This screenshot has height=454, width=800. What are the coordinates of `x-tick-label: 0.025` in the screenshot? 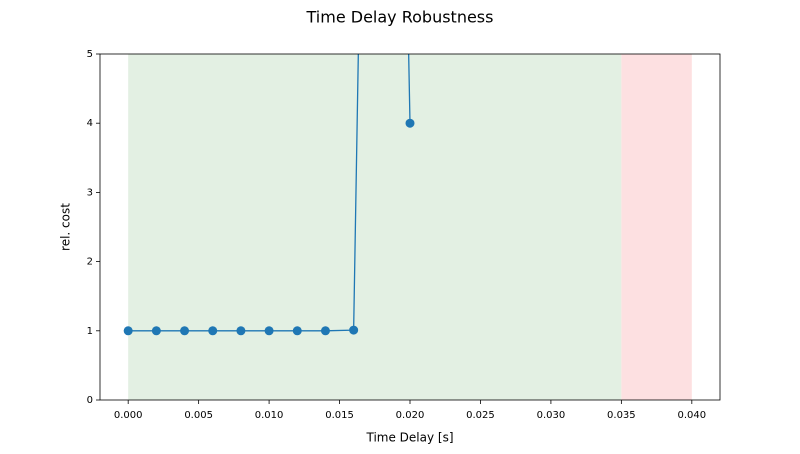 It's located at (480, 415).